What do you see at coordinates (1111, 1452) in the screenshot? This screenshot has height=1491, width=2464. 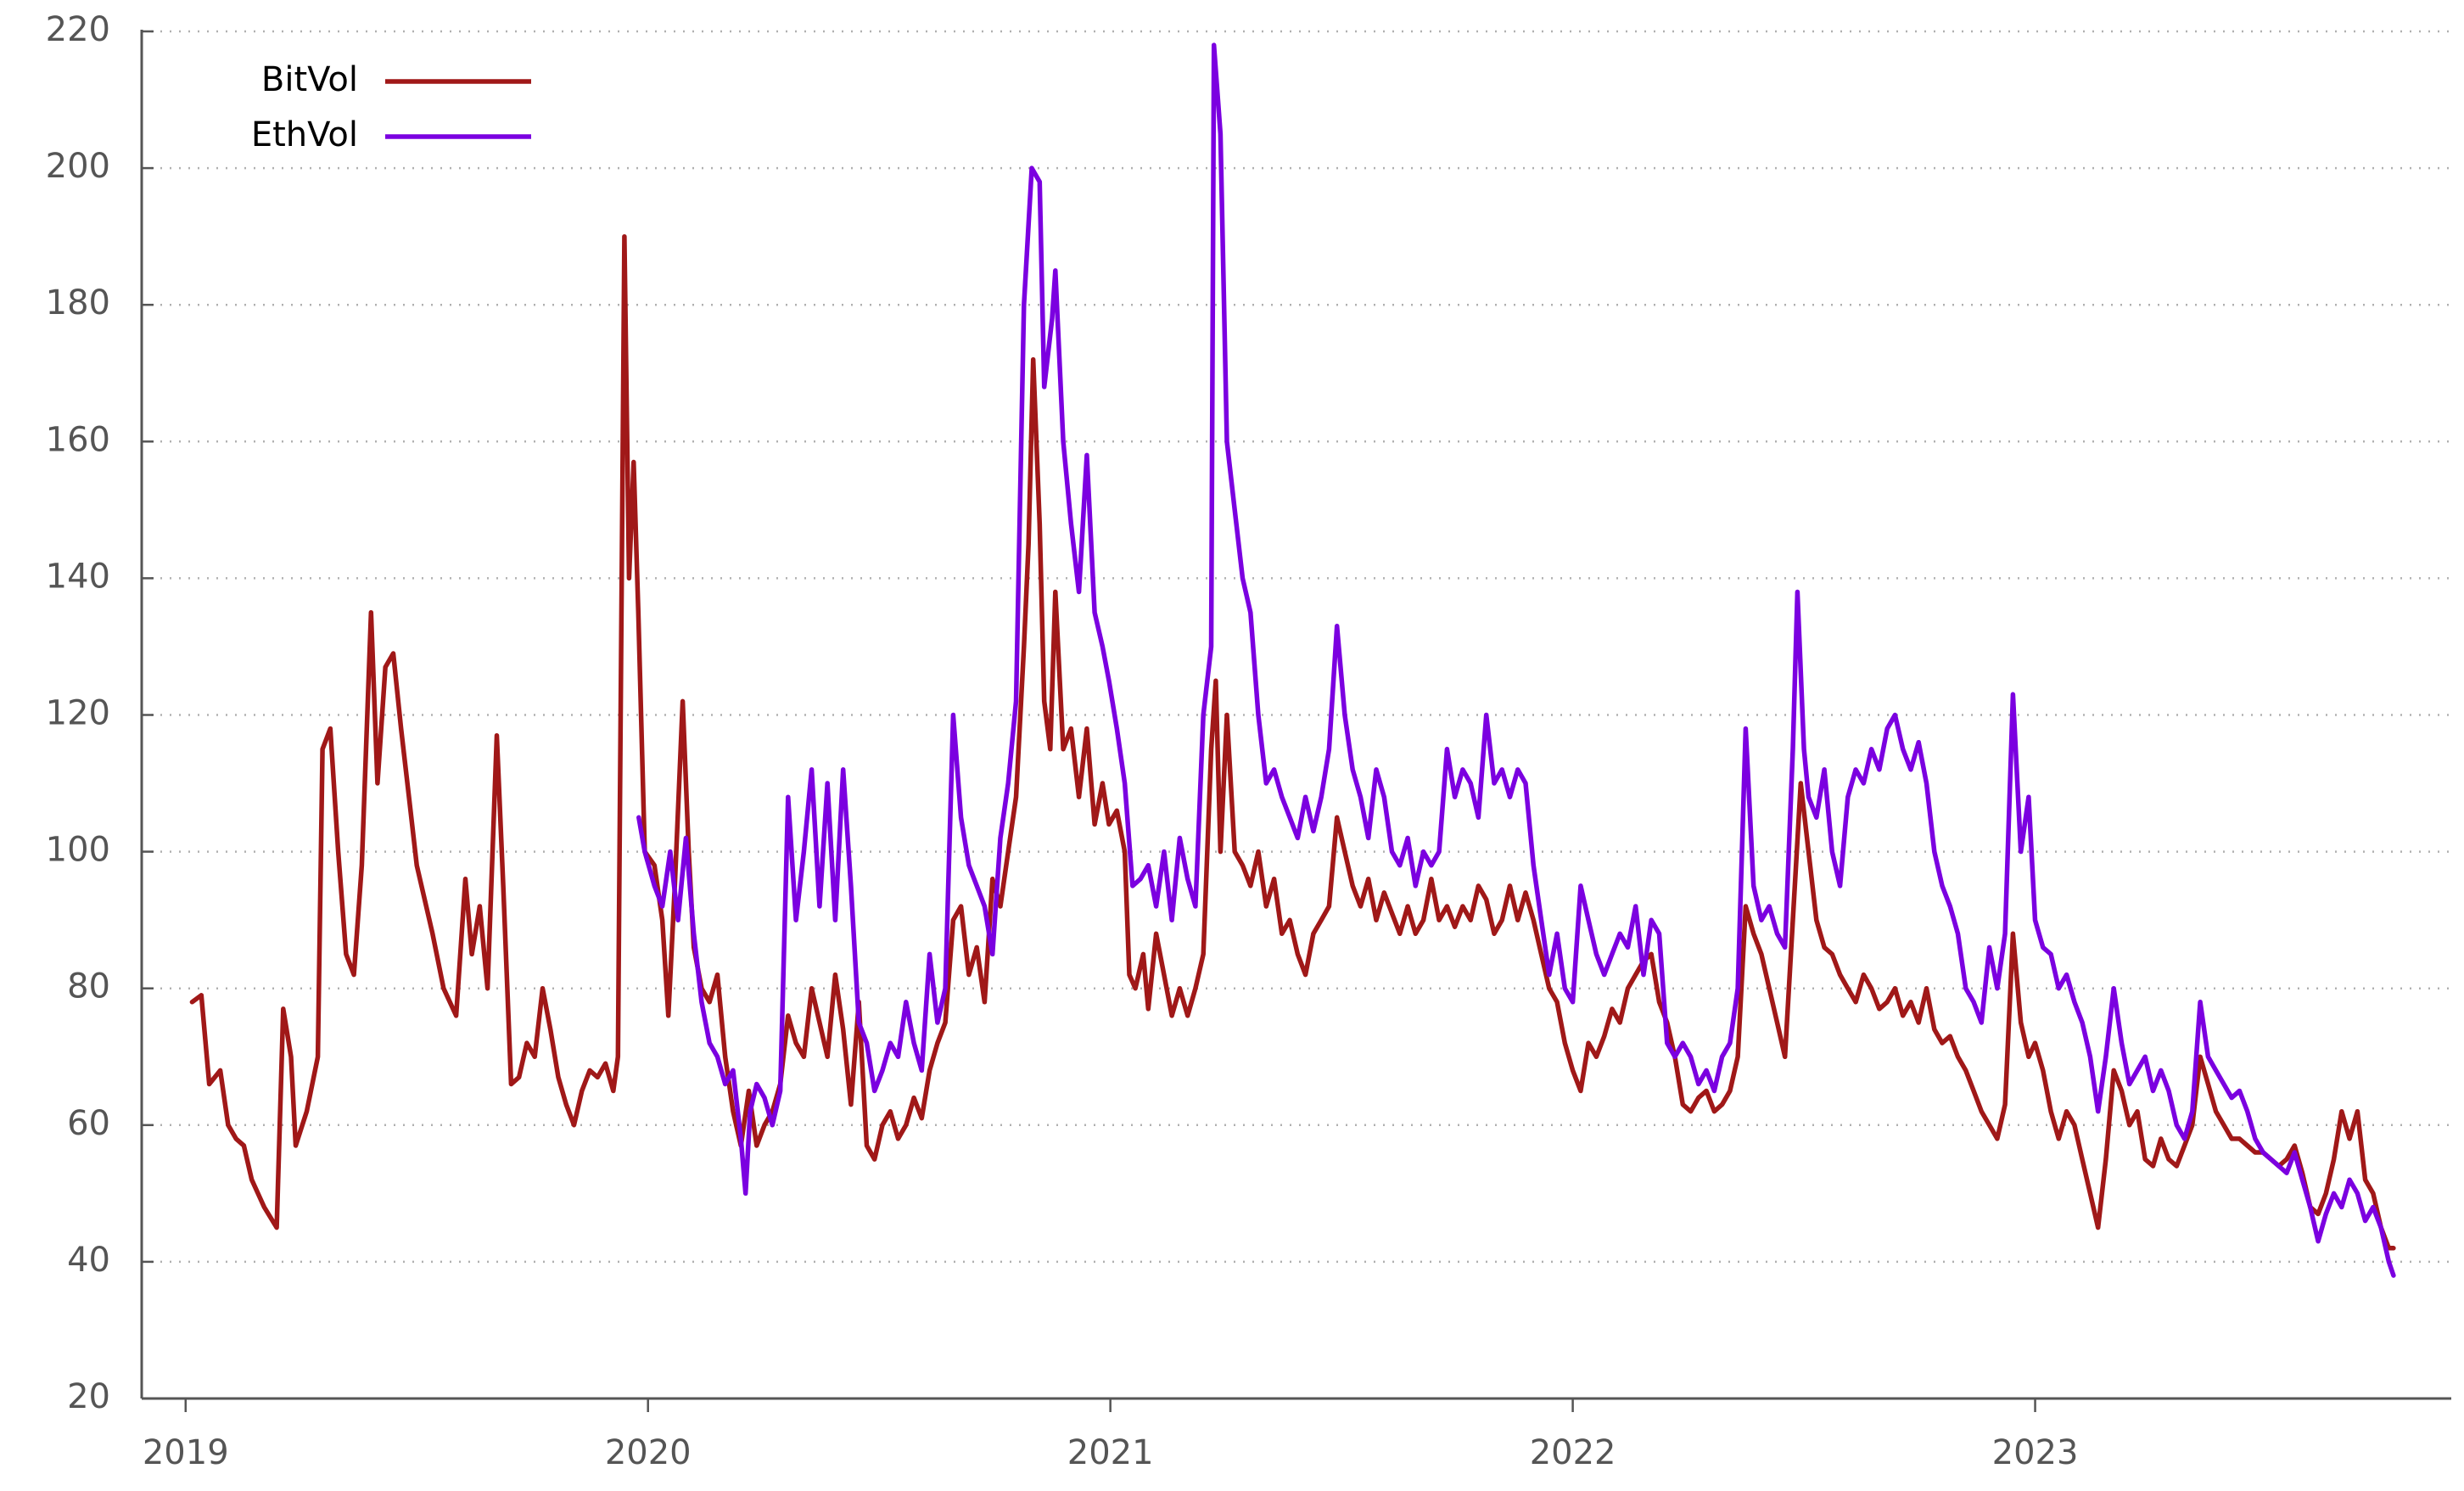 I see `x-tick-label: 2021` at bounding box center [1111, 1452].